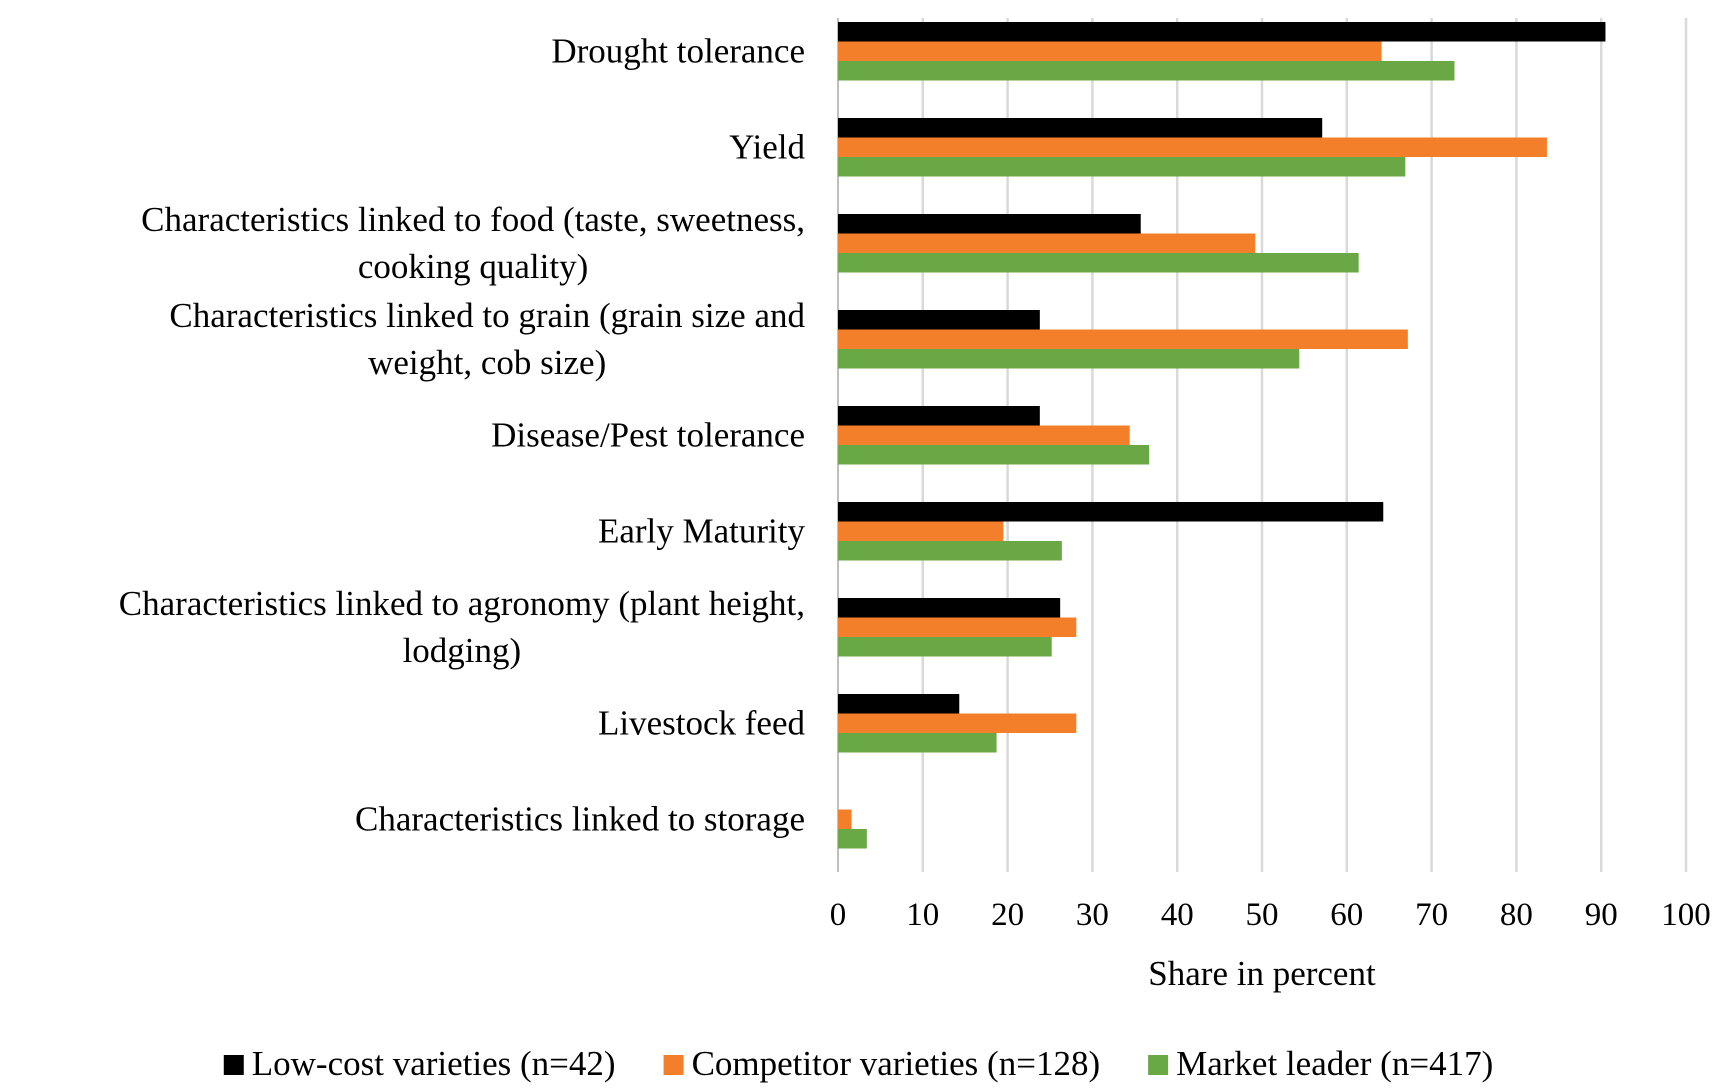 This screenshot has width=1717, height=1092. I want to click on x-axis-title: Share in percent, so click(1262, 973).